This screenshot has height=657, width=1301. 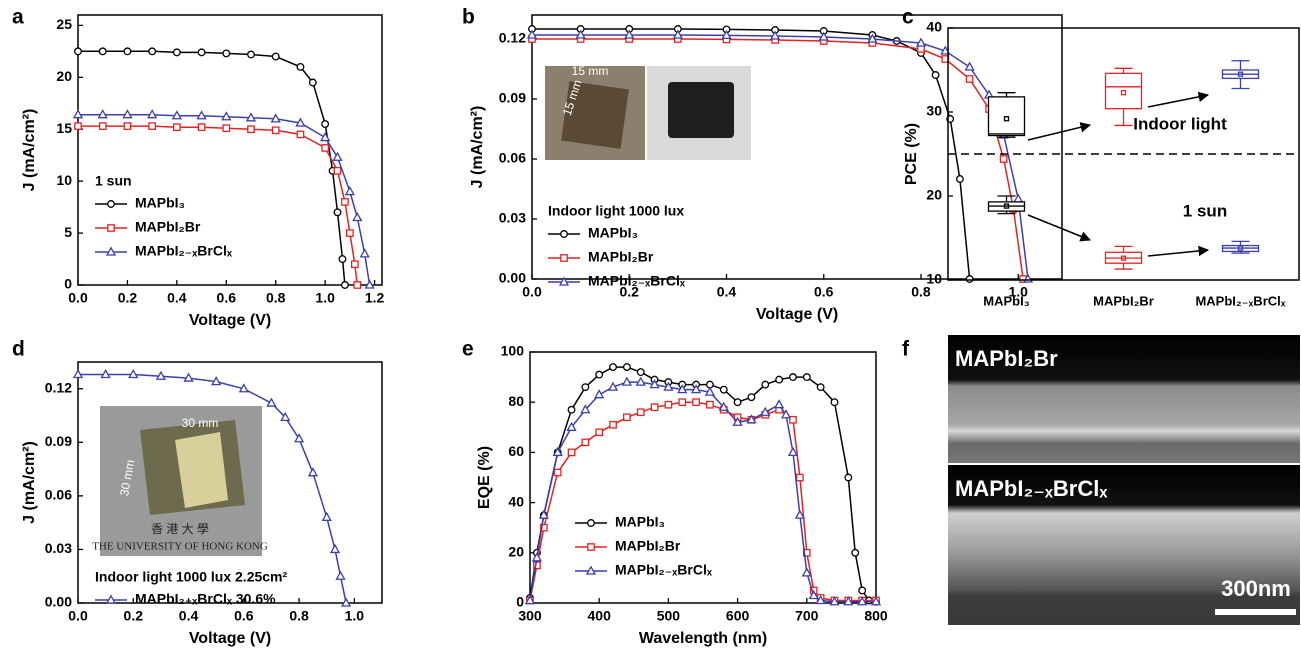 What do you see at coordinates (530, 616) in the screenshot?
I see `x-tick-label: 300` at bounding box center [530, 616].